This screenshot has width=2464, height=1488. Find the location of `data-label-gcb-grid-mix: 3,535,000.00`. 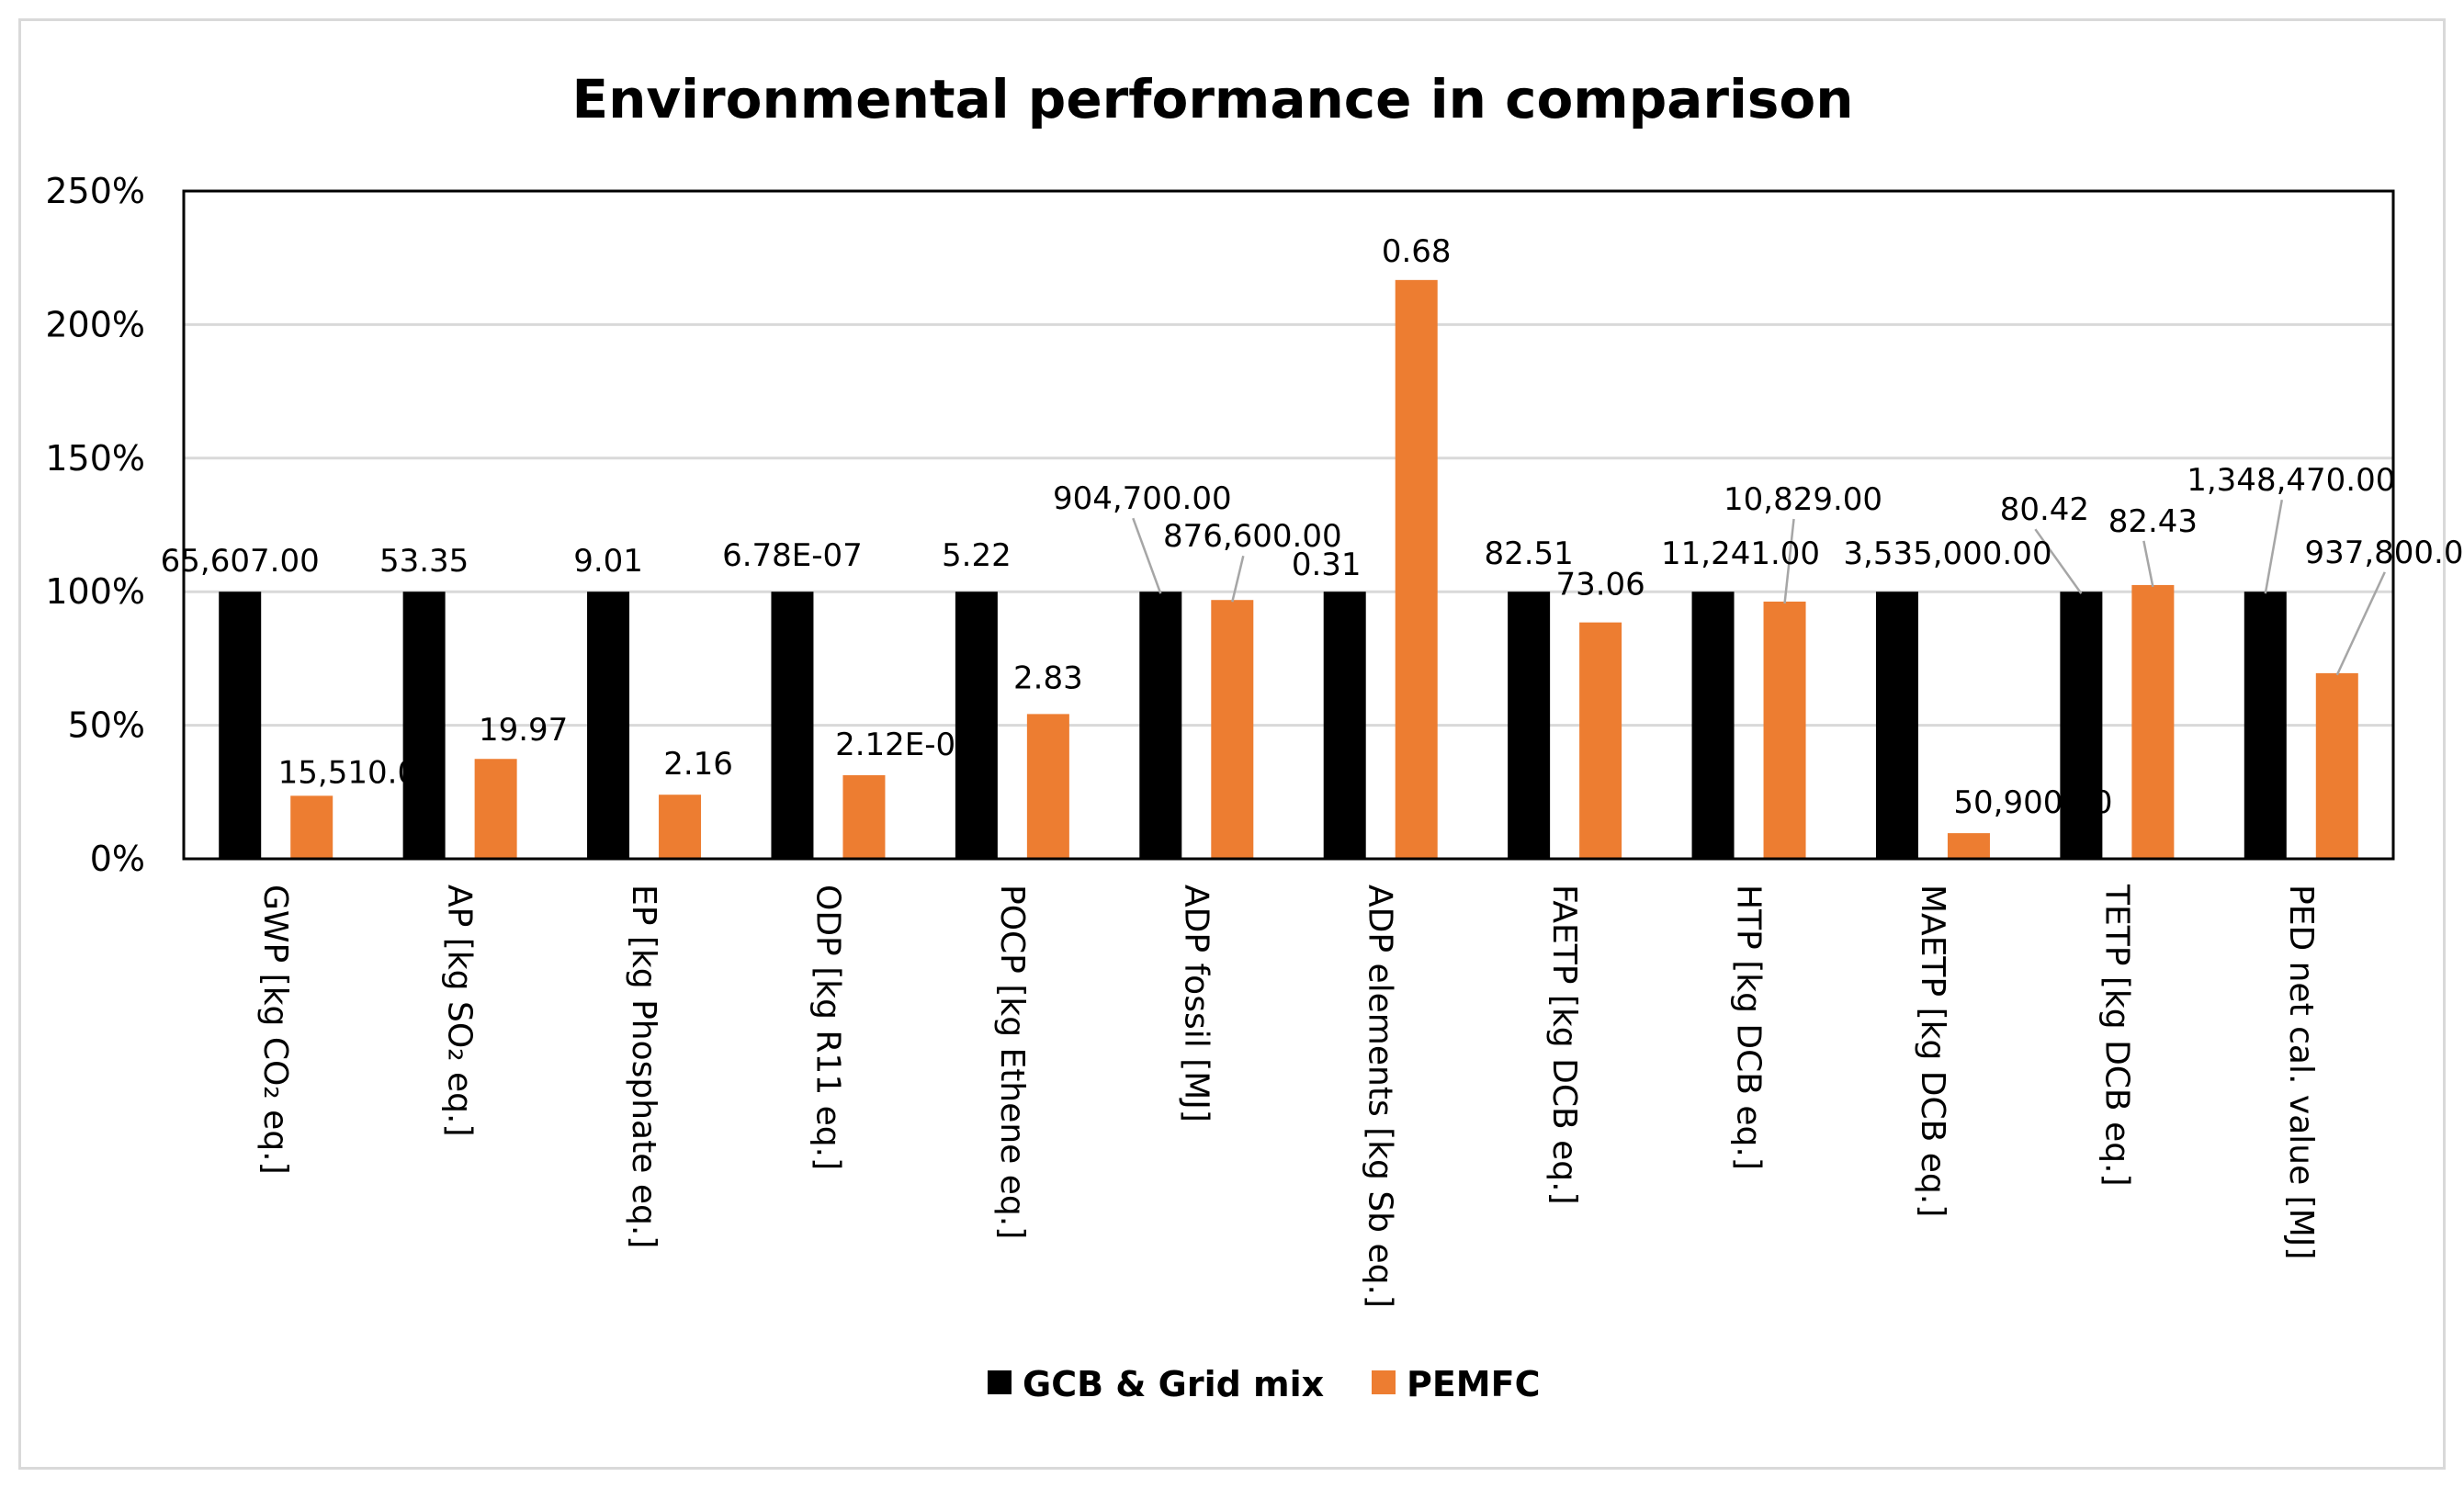

data-label-gcb-grid-mix: 3,535,000.00 is located at coordinates (1947, 553).